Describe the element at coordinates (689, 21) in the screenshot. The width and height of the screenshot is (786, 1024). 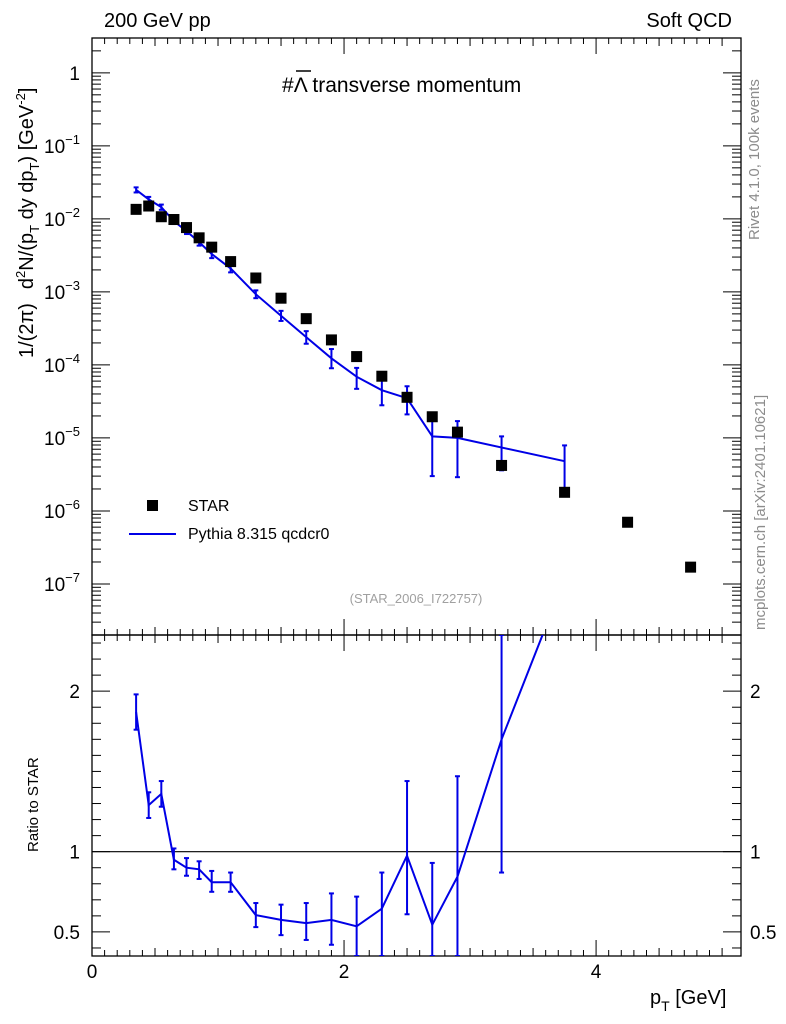
I see `header-category-label: Soft QCD` at that location.